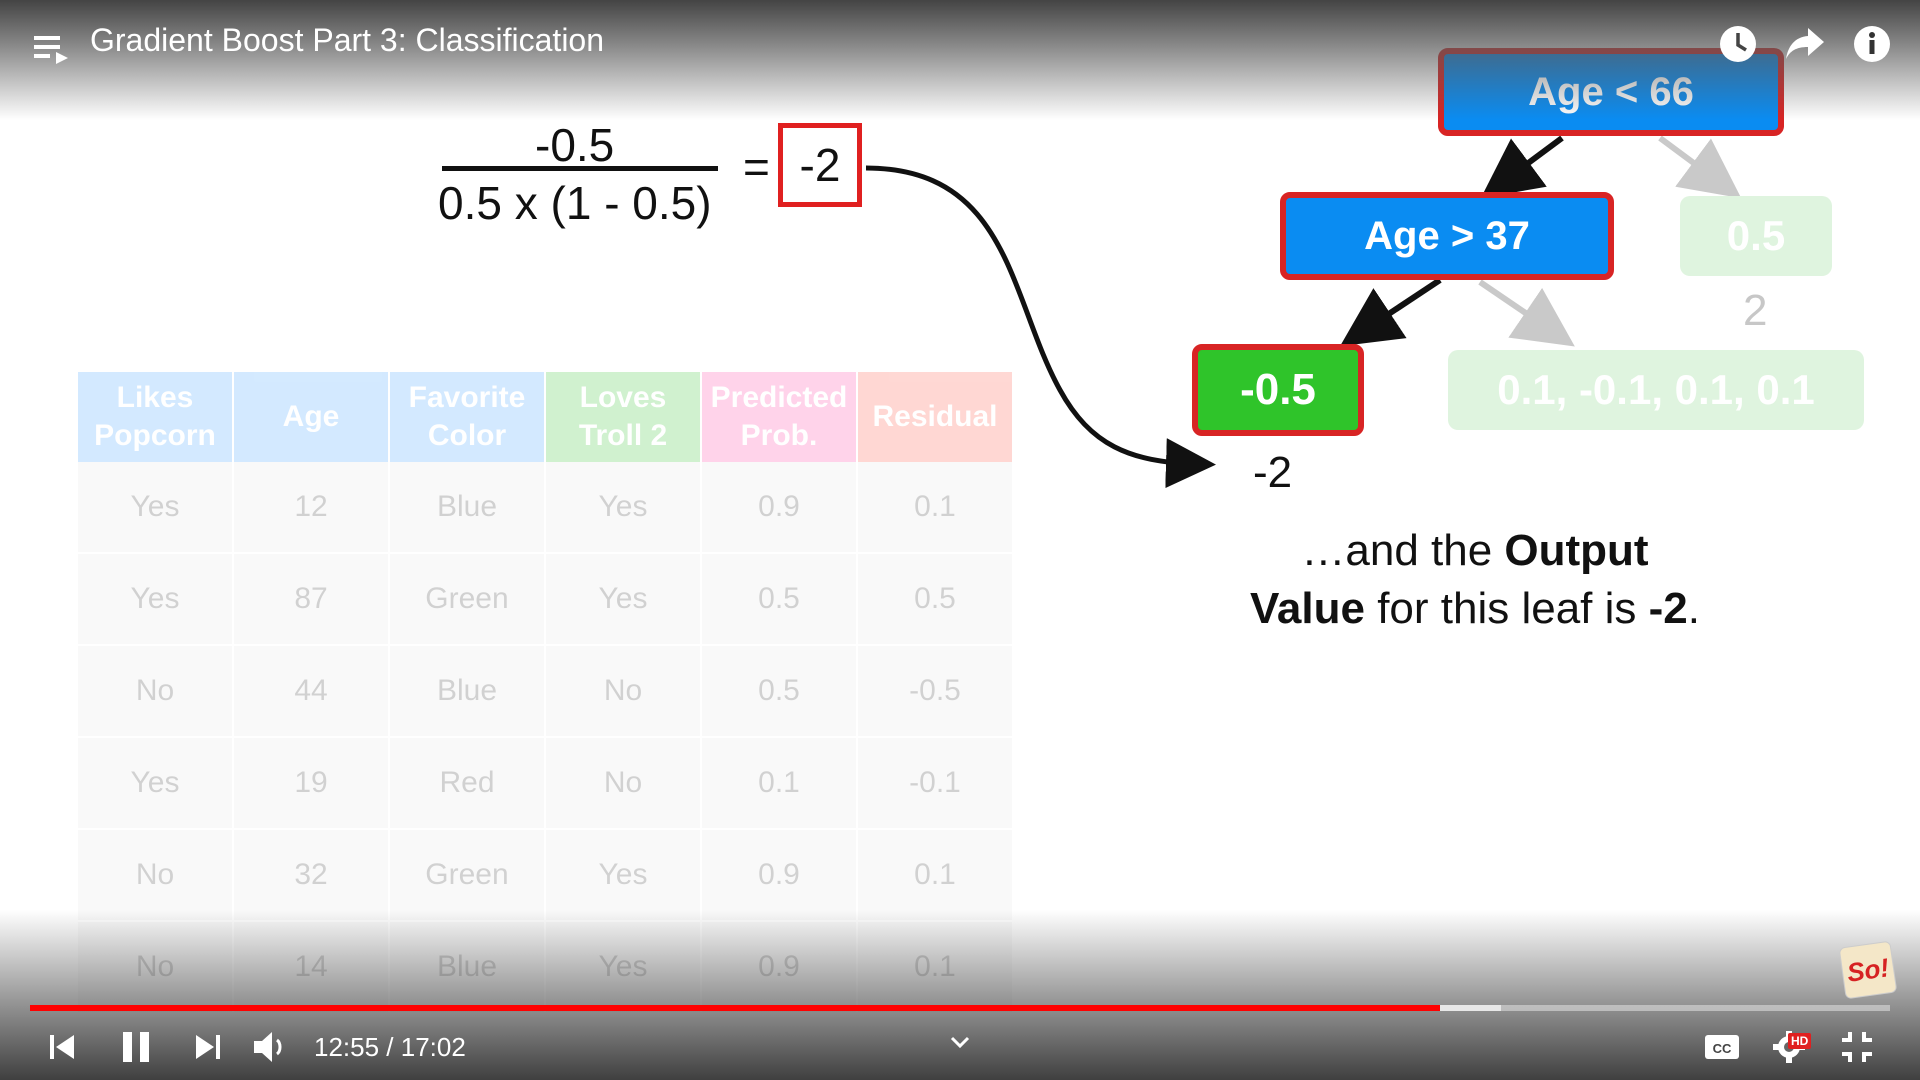 This screenshot has width=1920, height=1080. Describe the element at coordinates (1738, 44) in the screenshot. I see `clock-icon` at that location.